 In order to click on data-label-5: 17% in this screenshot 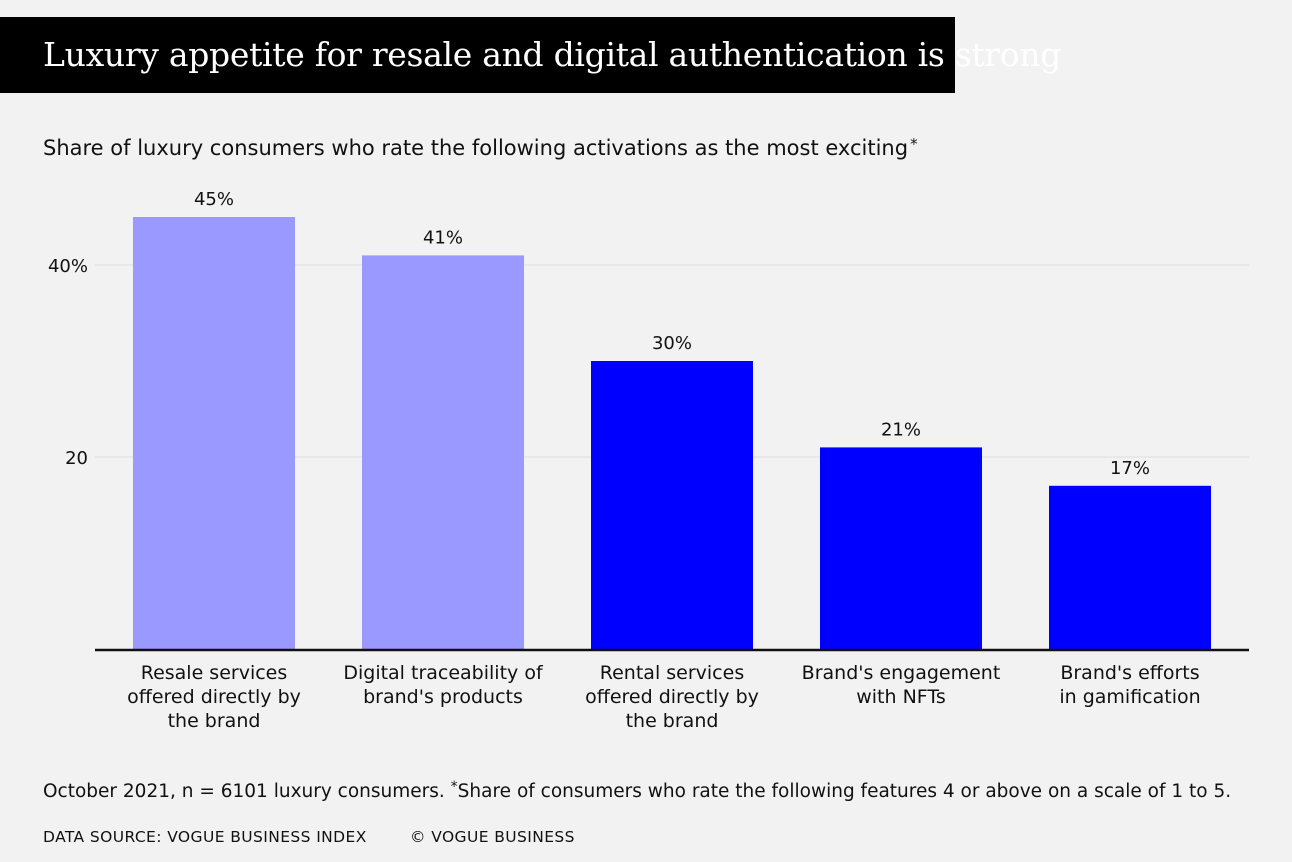, I will do `click(1130, 468)`.